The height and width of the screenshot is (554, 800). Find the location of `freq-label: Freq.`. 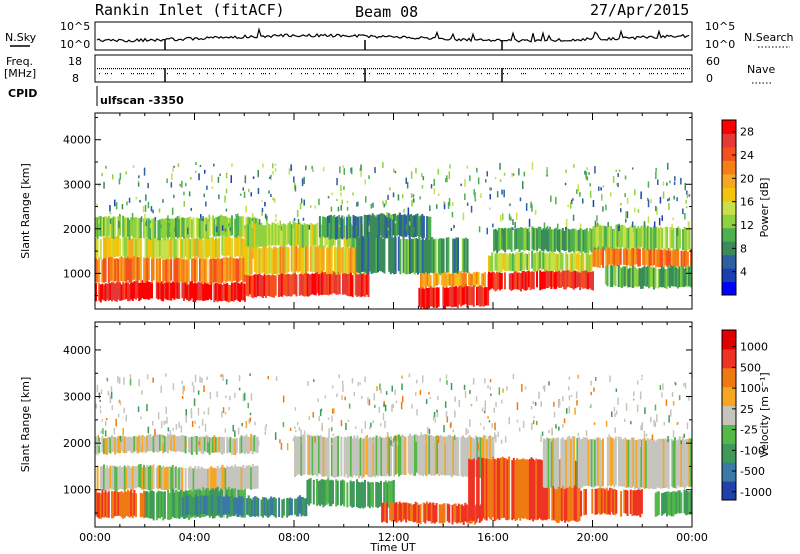

freq-label: Freq. is located at coordinates (19, 61).